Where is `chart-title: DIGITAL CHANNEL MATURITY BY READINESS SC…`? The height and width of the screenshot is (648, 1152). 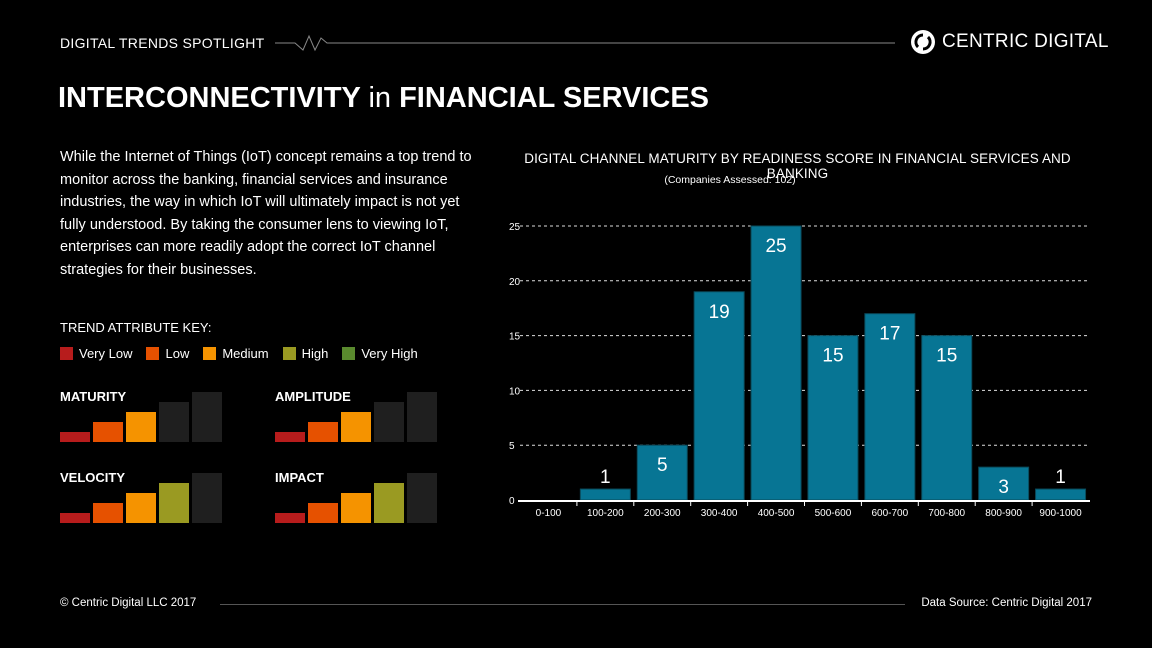
chart-title: DIGITAL CHANNEL MATURITY BY READINESS SC… is located at coordinates (797, 166).